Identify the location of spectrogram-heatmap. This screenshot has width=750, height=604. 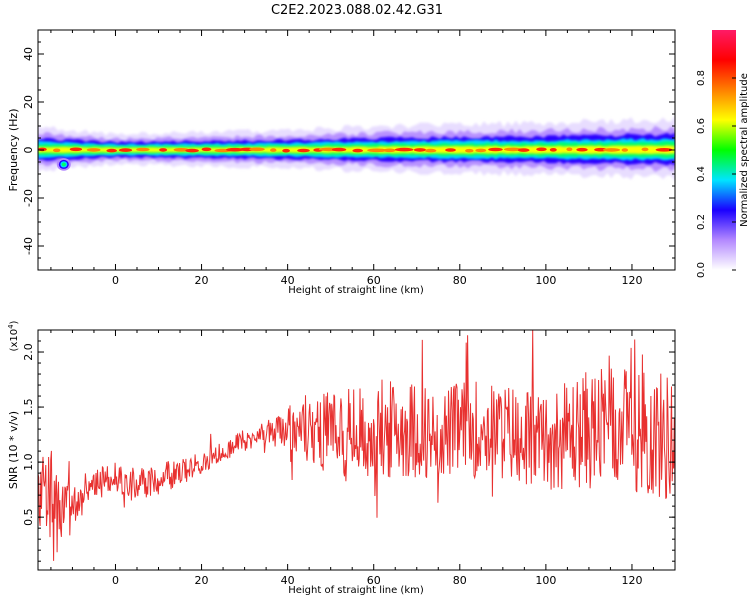
(356, 148).